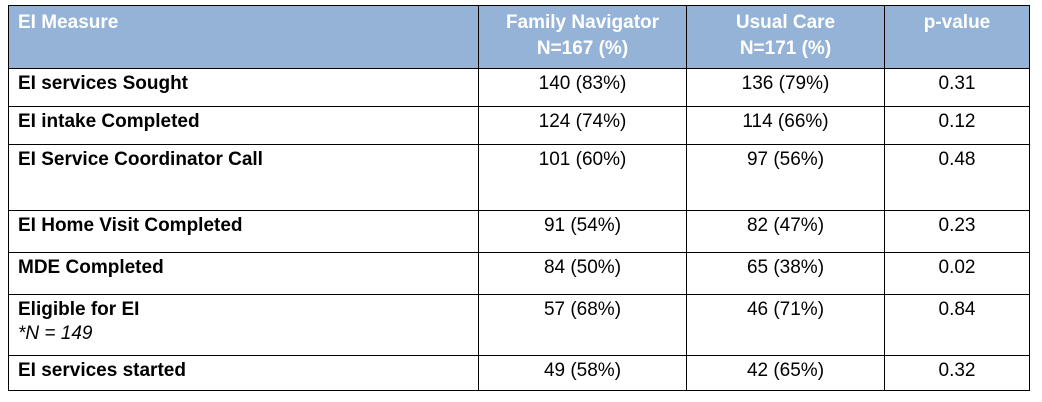 This screenshot has width=1042, height=402. Describe the element at coordinates (582, 273) in the screenshot. I see `row-family-navigator-value: 84 (50%)` at that location.